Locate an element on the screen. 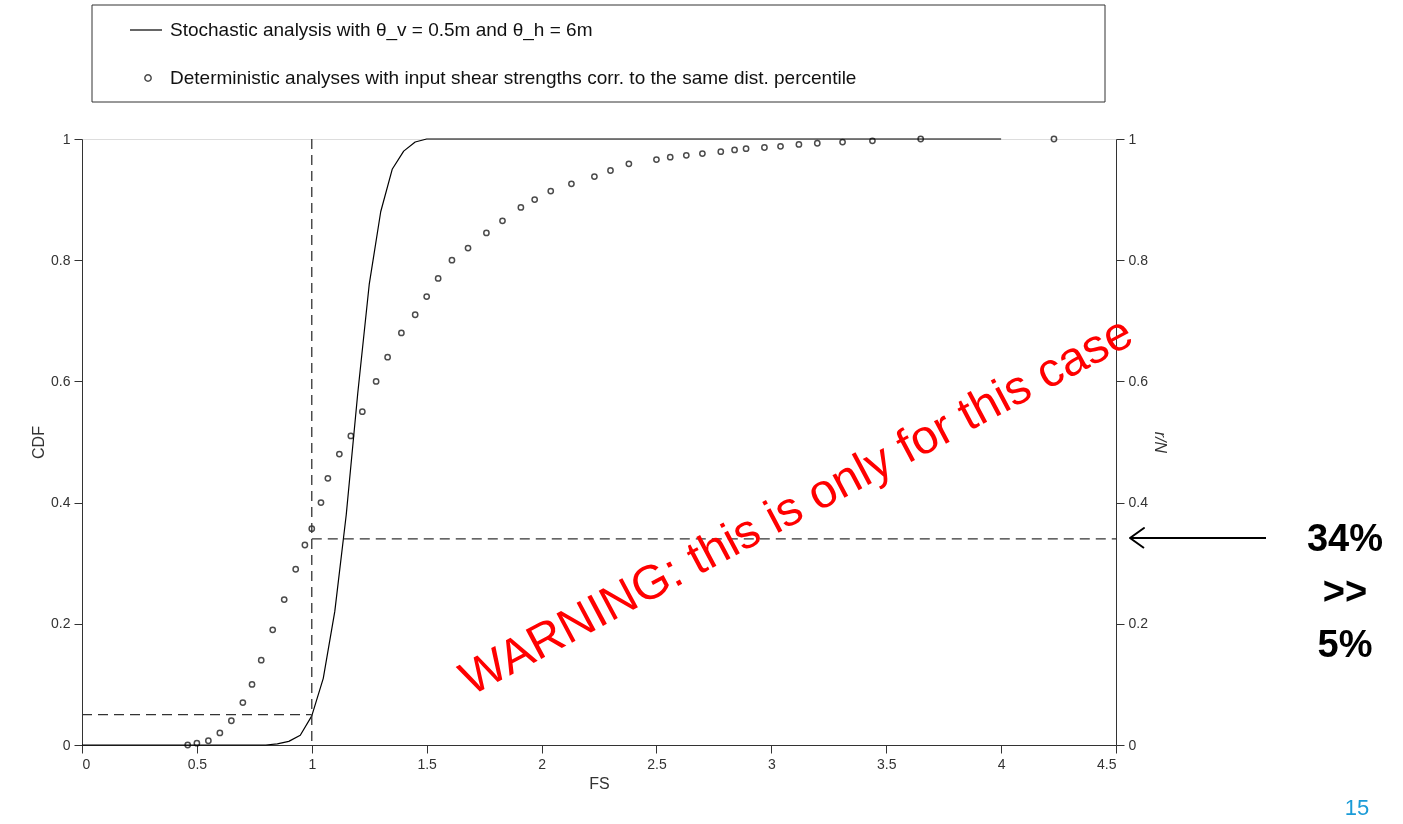 This screenshot has height=824, width=1403. x-tick-label: 4.5 is located at coordinates (1107, 763).